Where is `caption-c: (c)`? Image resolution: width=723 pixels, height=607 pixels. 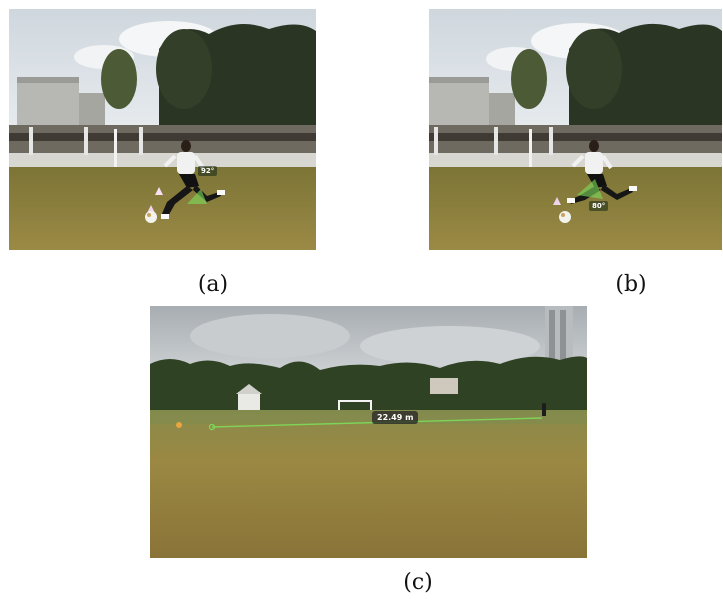 caption-c: (c) is located at coordinates (418, 582).